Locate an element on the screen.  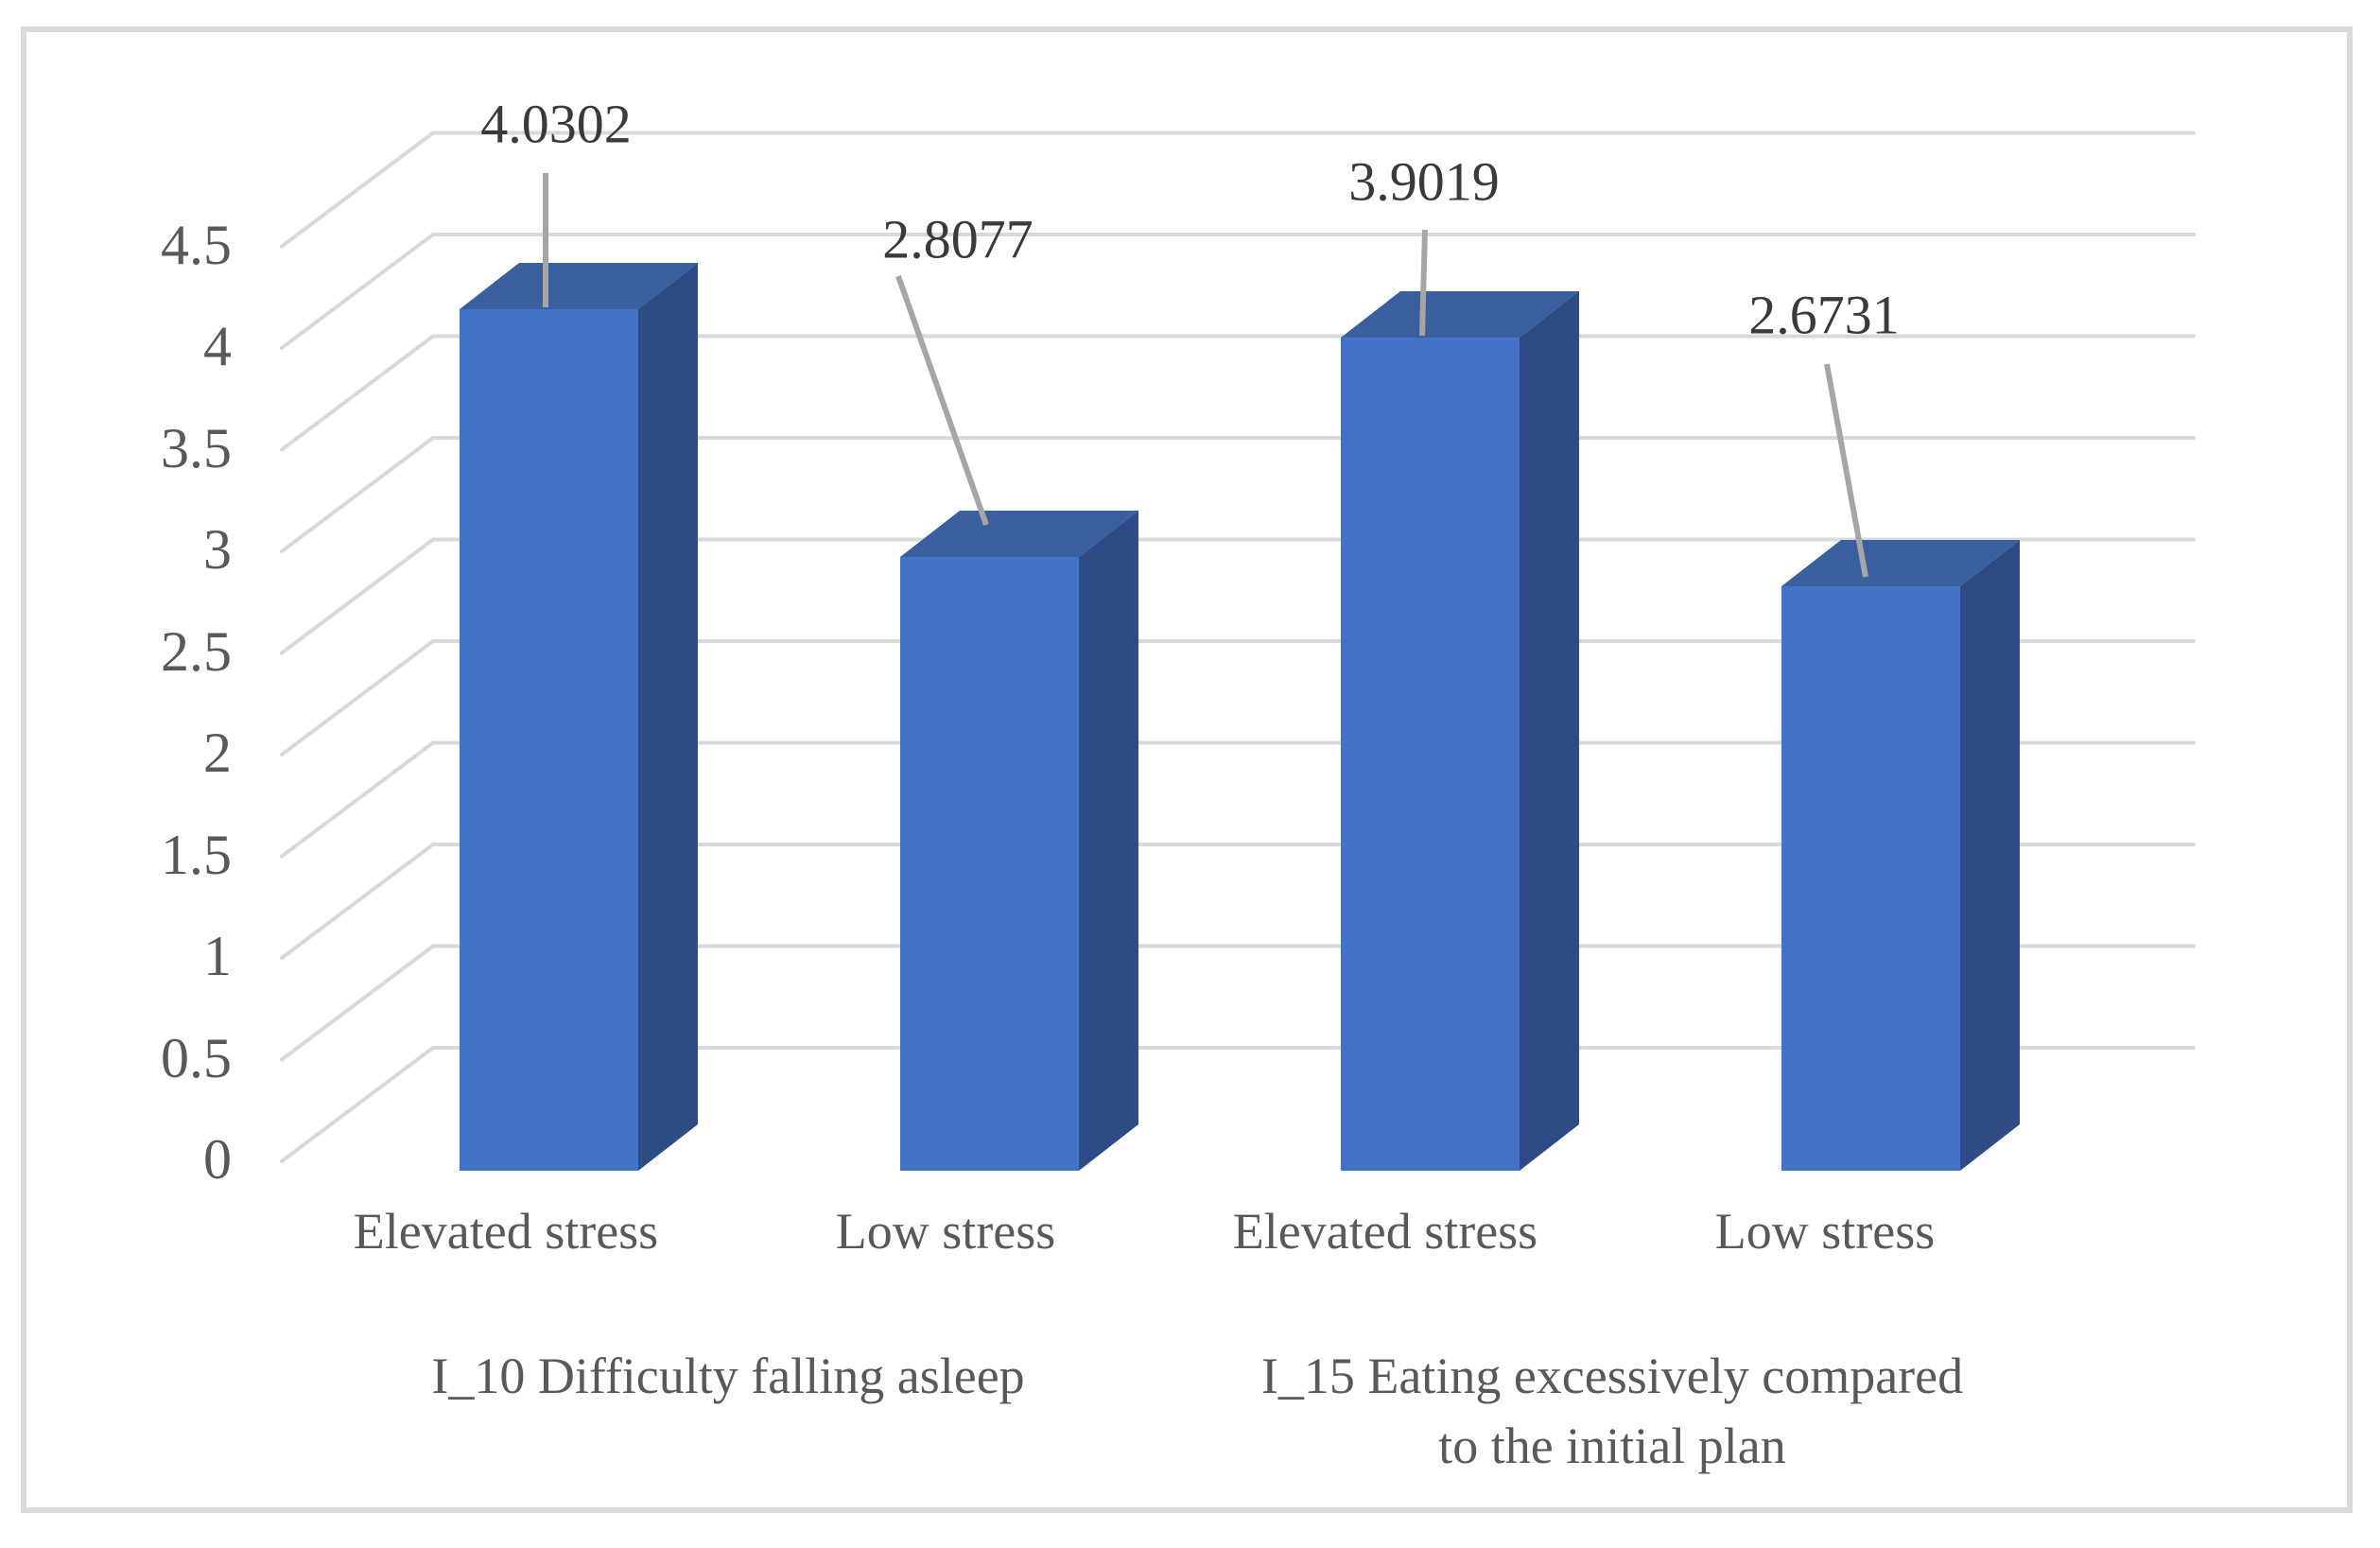
y-axis-tick-label: 3 is located at coordinates (217, 550).